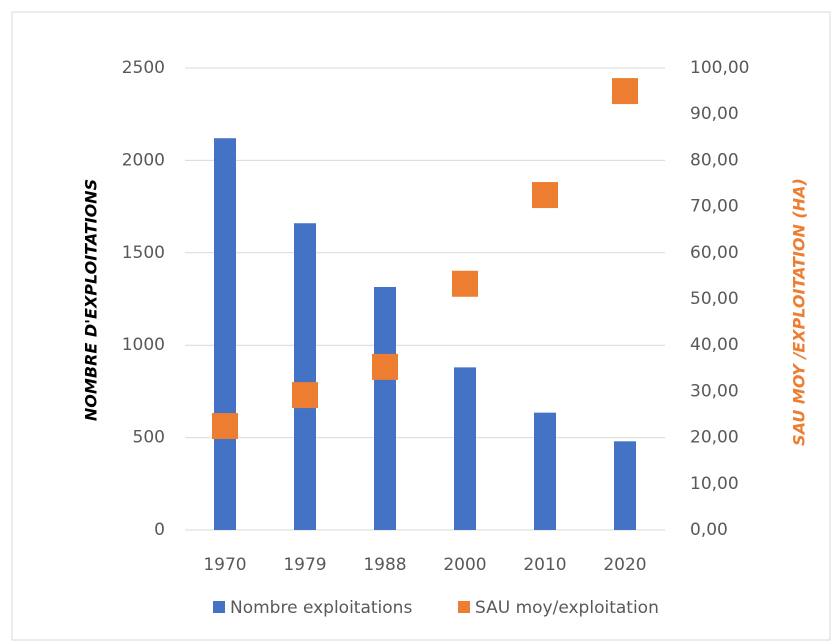  I want to click on x-tick-label: 2000, so click(464, 565).